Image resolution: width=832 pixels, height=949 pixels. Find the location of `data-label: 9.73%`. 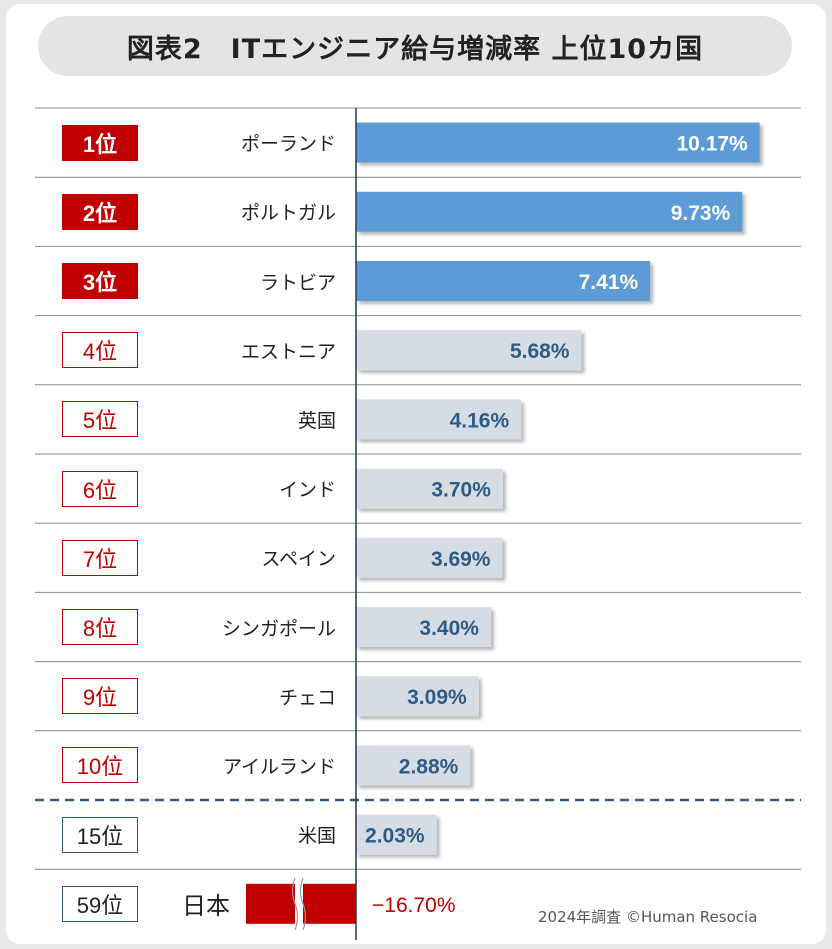

data-label: 9.73% is located at coordinates (701, 213).